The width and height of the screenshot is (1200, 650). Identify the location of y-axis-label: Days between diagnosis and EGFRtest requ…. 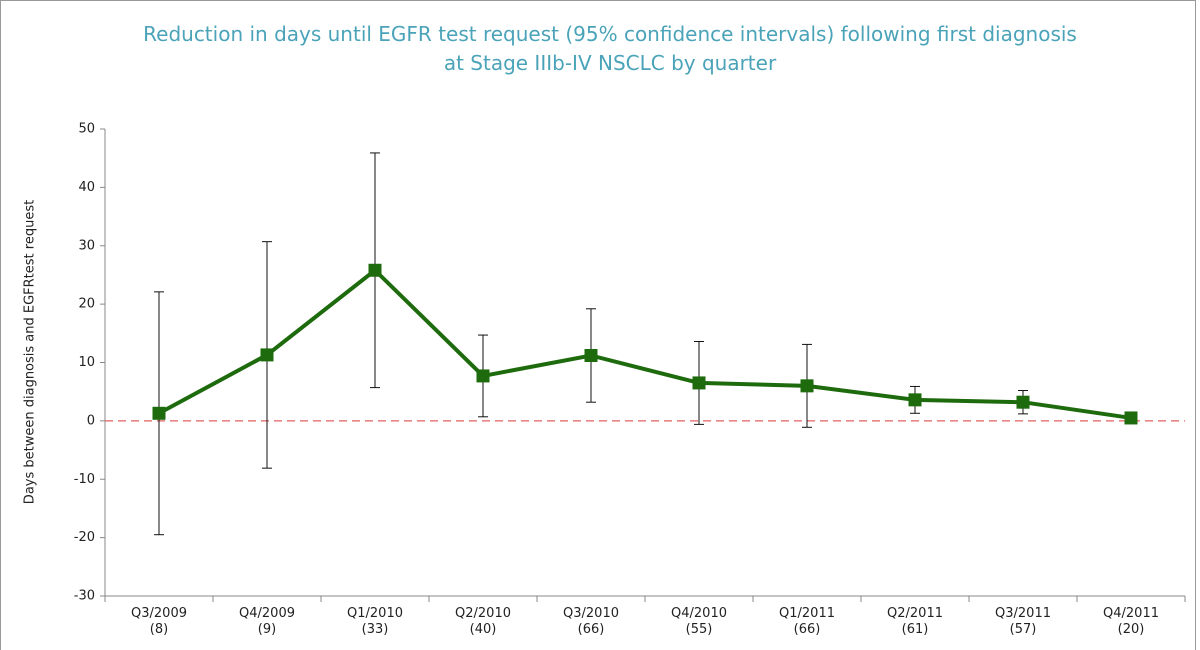
(30, 352).